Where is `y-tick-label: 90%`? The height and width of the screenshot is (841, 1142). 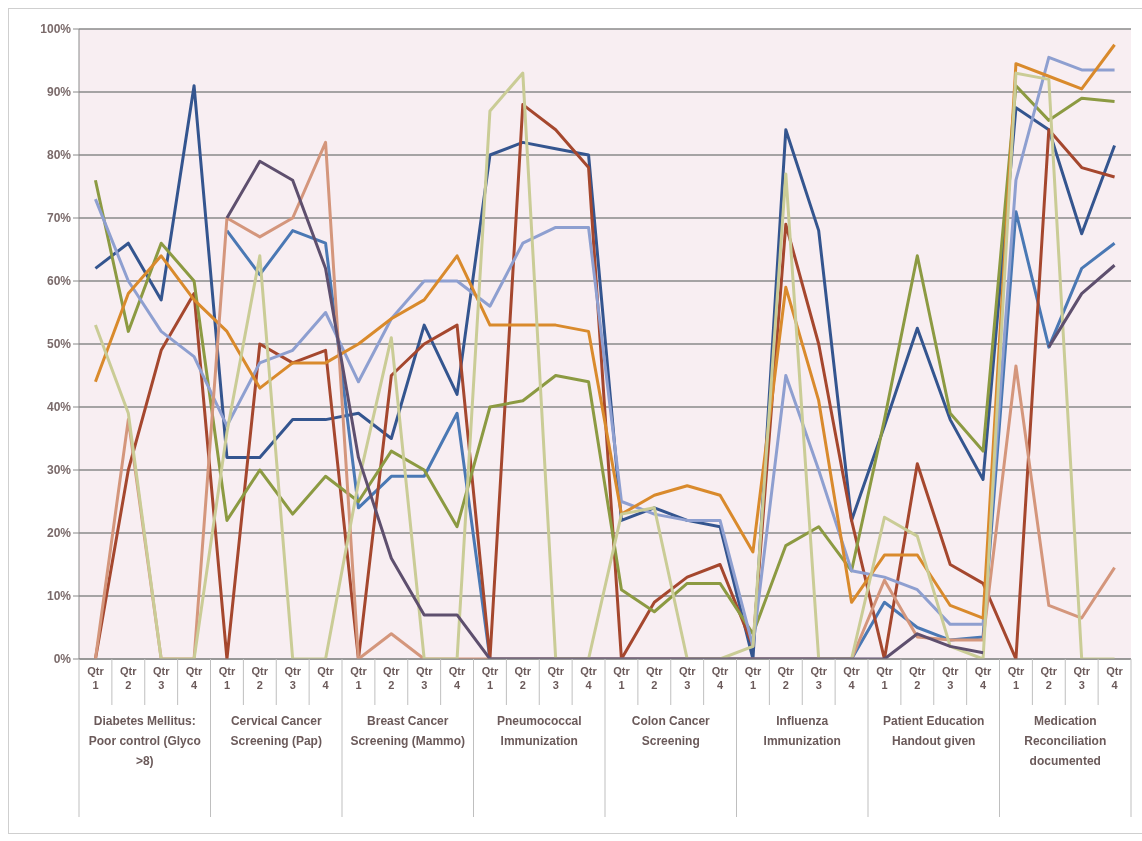
y-tick-label: 90% is located at coordinates (59, 92).